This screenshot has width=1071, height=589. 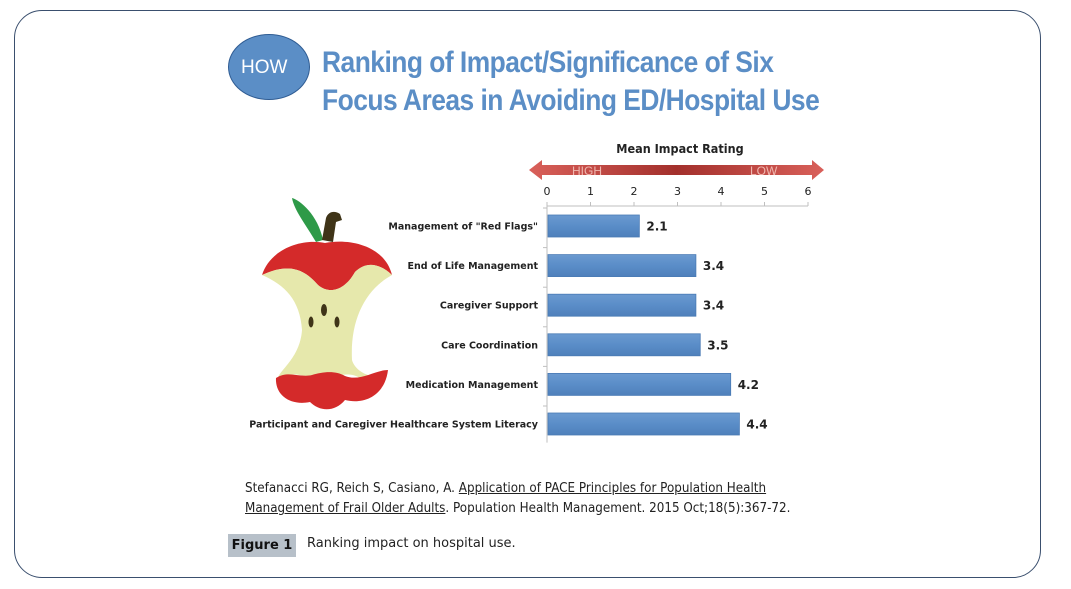 I want to click on category-label: End of Life Management, so click(x=473, y=266).